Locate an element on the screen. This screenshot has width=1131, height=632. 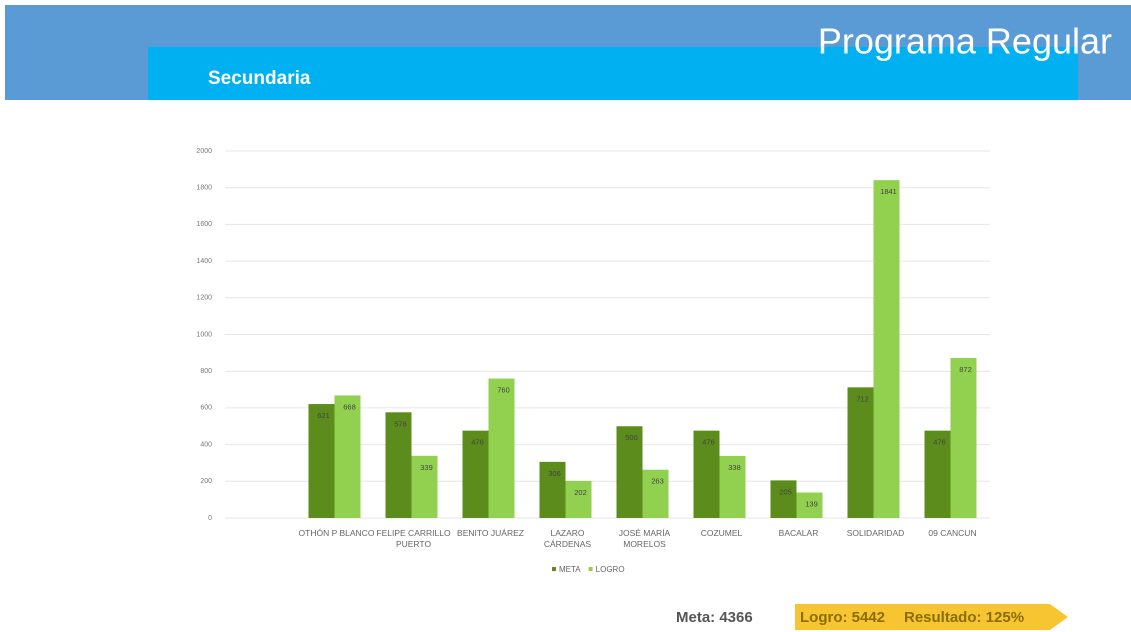
x-tick-label-box: FELIPE CARRILLO PUERTO is located at coordinates (413, 538).